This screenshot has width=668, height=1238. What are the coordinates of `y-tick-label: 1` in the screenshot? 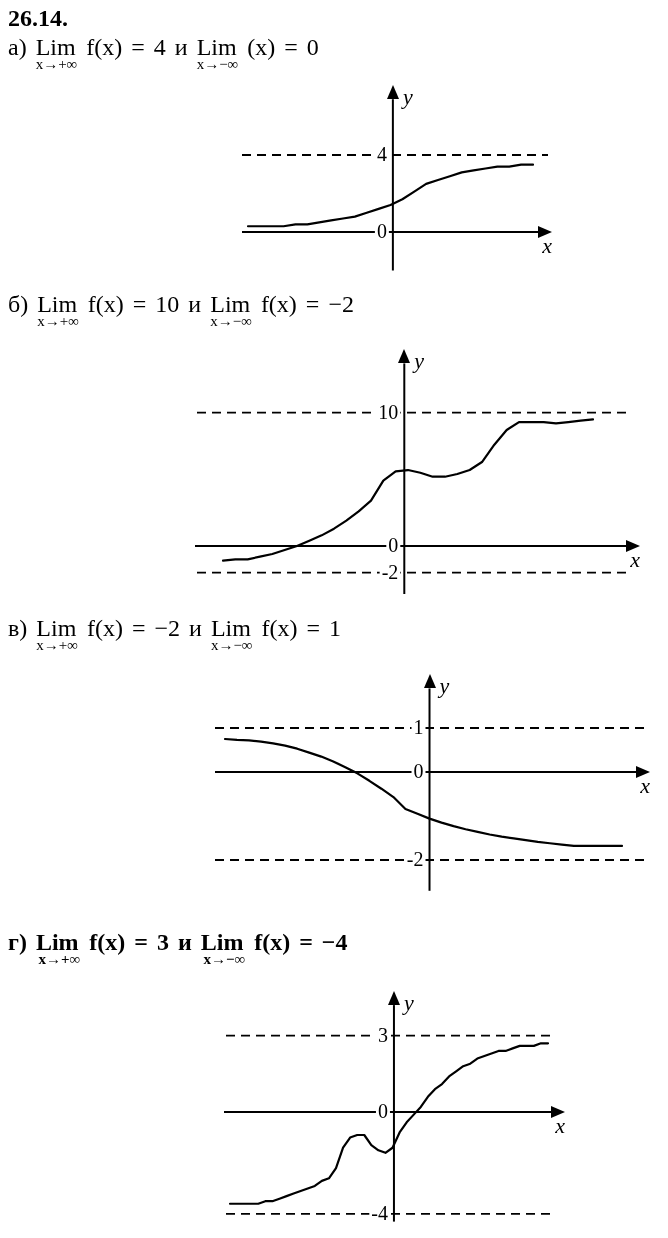 It's located at (418, 727).